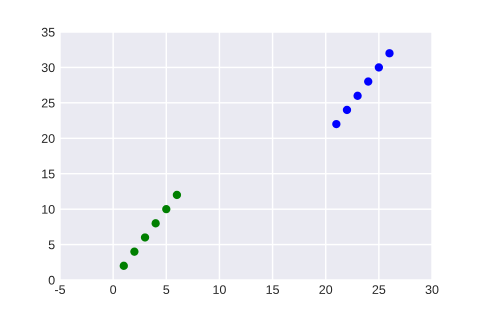 This screenshot has height=320, width=480. Describe the element at coordinates (48, 174) in the screenshot. I see `y-tick-label: 15` at that location.